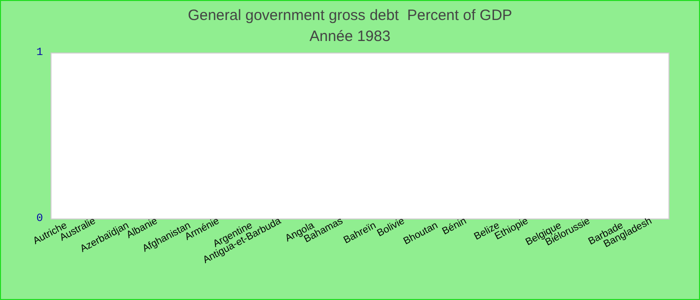  Describe the element at coordinates (40, 53) in the screenshot. I see `y-tick-label: 1` at that location.